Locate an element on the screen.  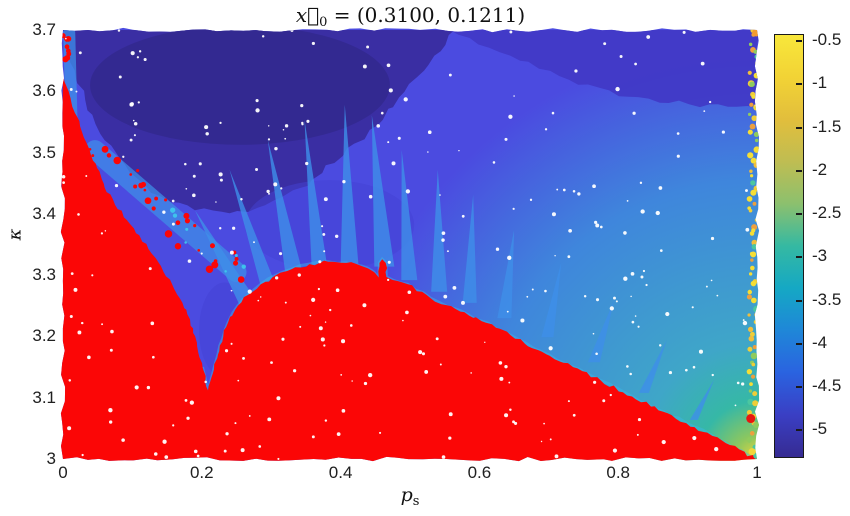
title-variable: x⃗ is located at coordinates (307, 15).